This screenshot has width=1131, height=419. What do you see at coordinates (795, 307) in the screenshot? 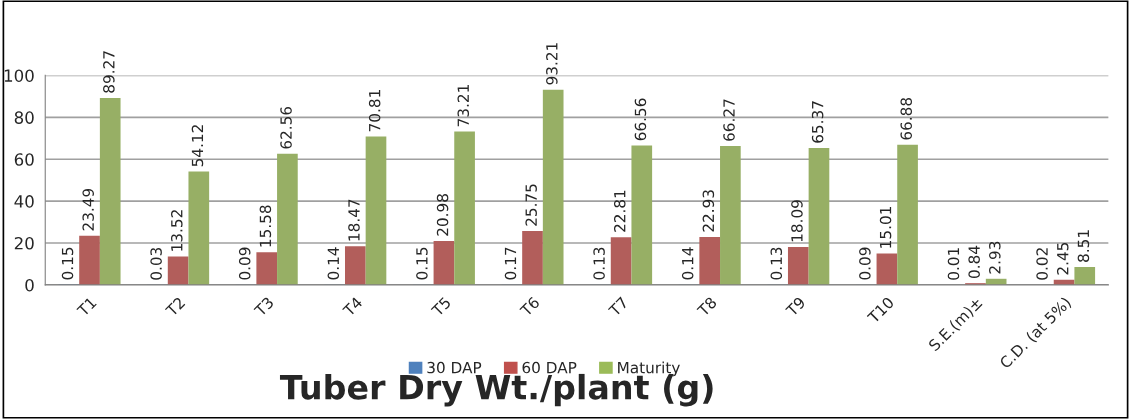
I see `x-tick-label: T9` at bounding box center [795, 307].